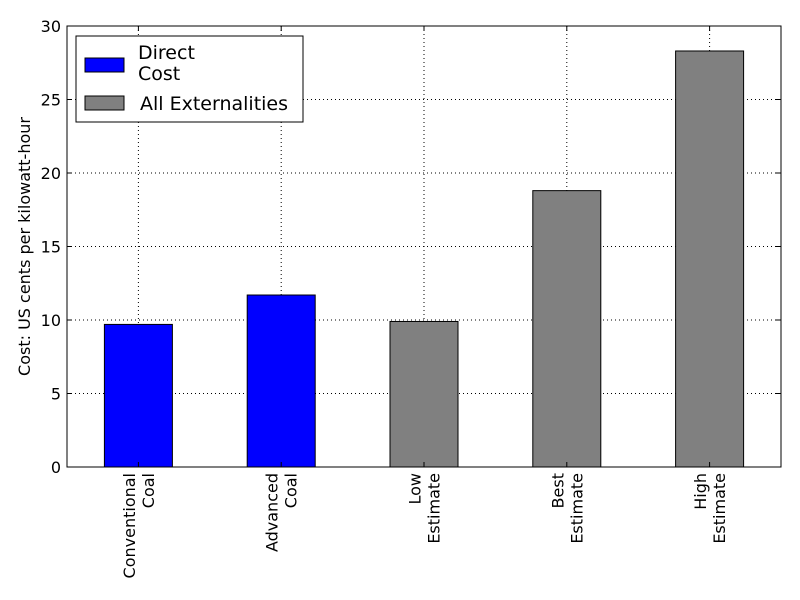  Describe the element at coordinates (56, 394) in the screenshot. I see `y-tick-label: 5` at that location.